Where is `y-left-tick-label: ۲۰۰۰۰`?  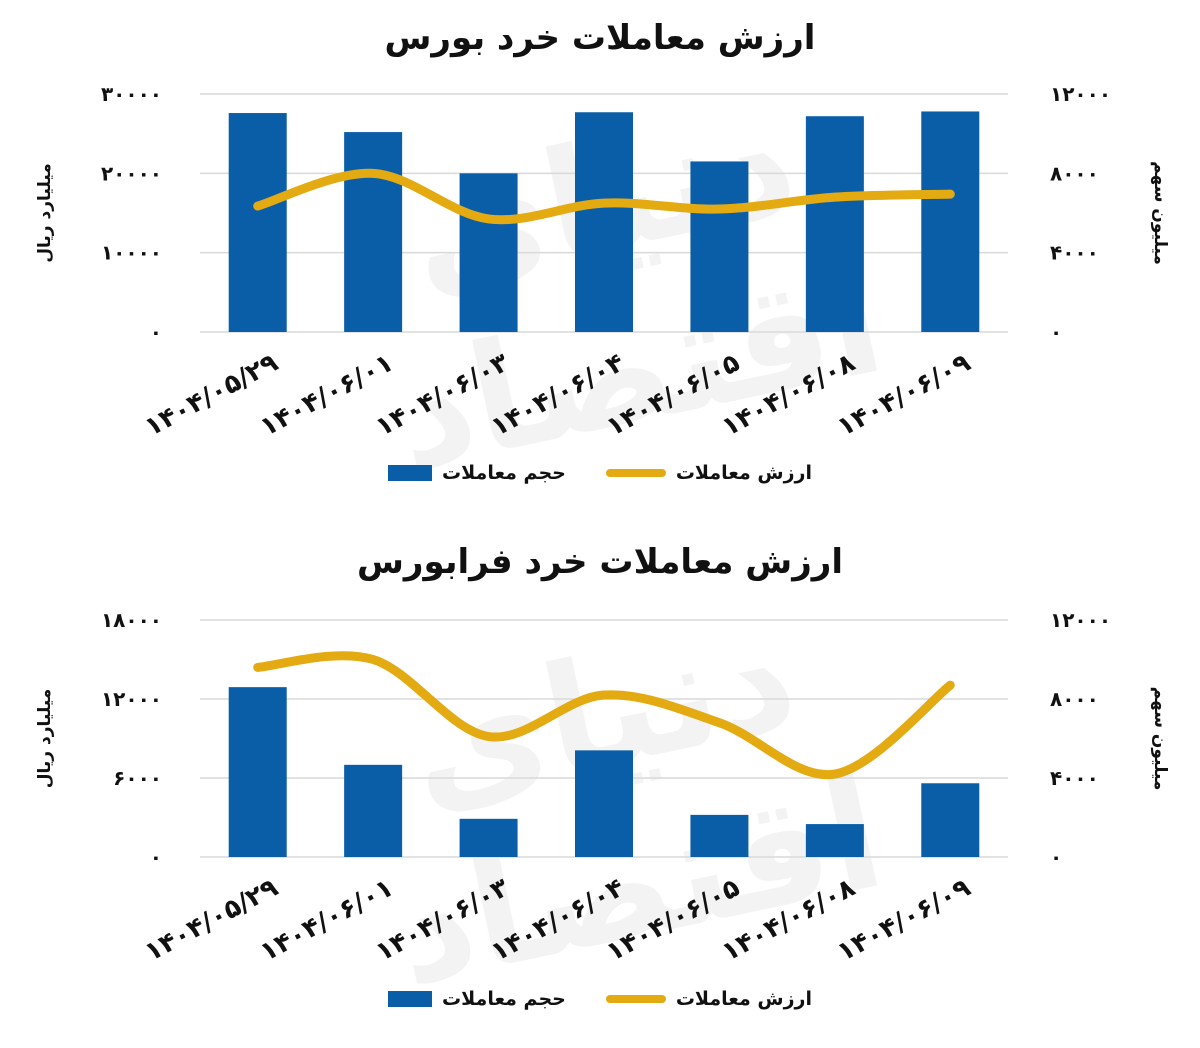 y-left-tick-label: ۲۰۰۰۰ is located at coordinates (131, 173).